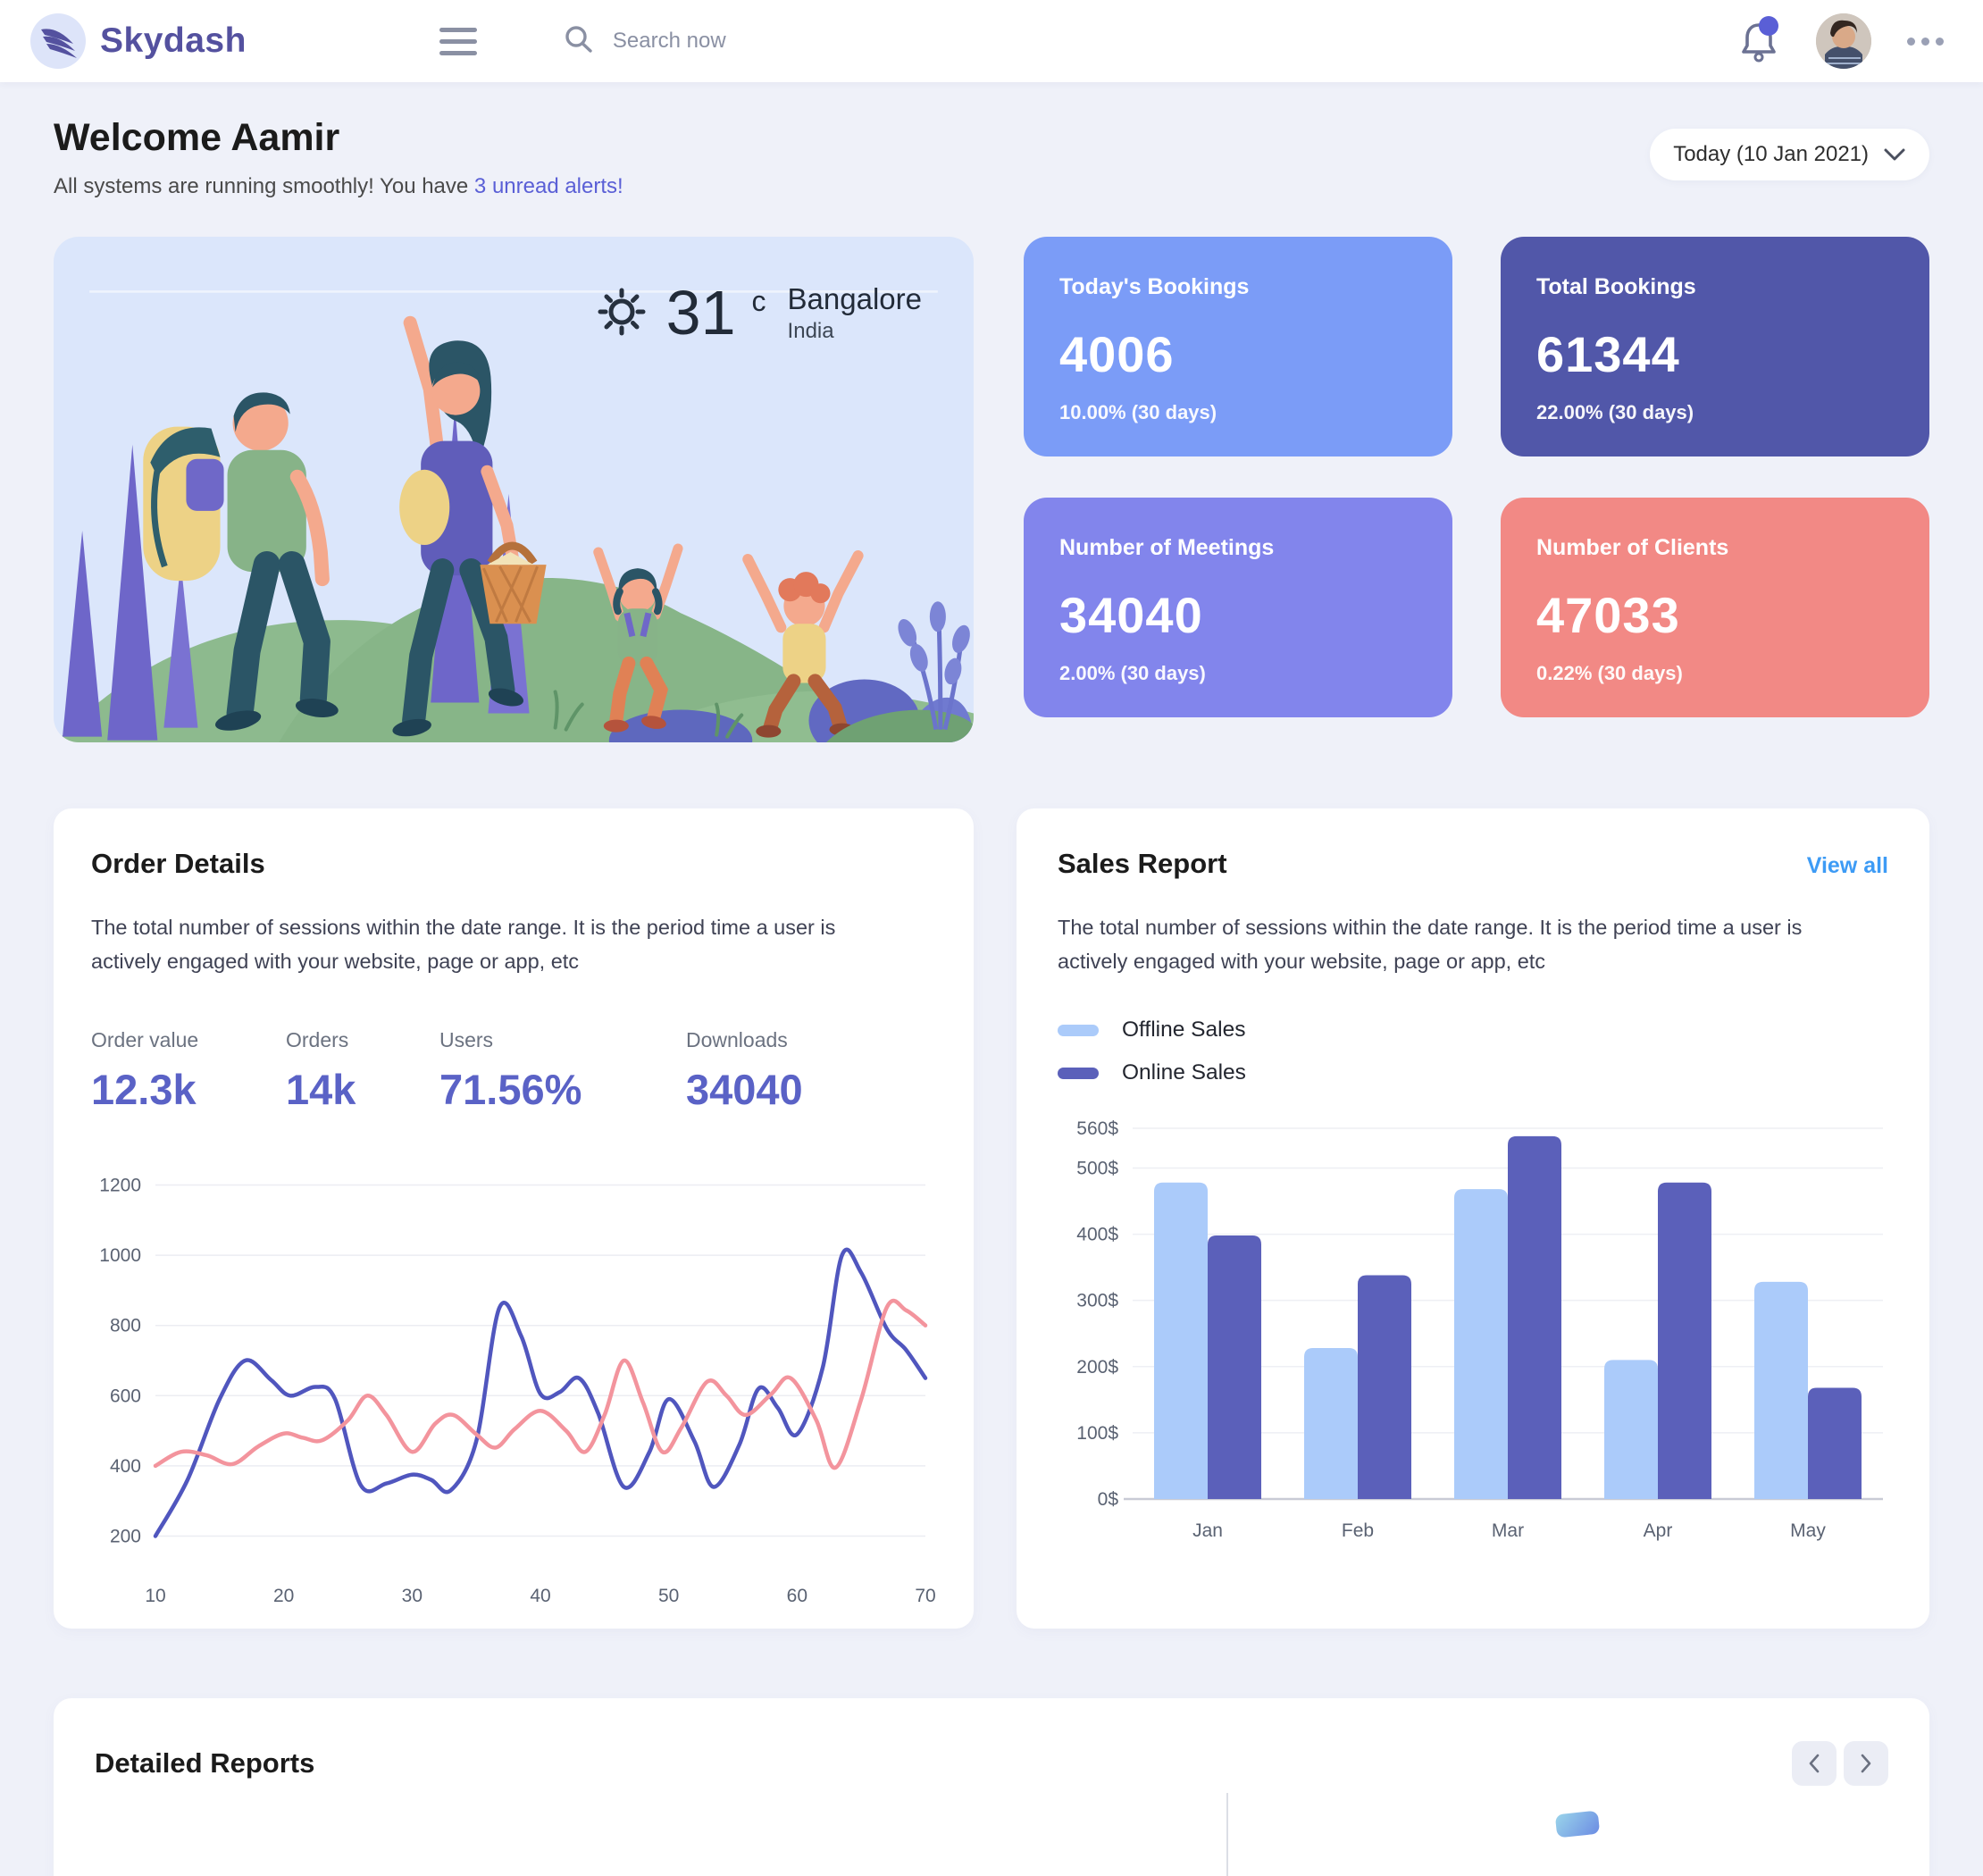 Image resolution: width=1983 pixels, height=1876 pixels. What do you see at coordinates (758, 301) in the screenshot?
I see `weather-unit: c` at bounding box center [758, 301].